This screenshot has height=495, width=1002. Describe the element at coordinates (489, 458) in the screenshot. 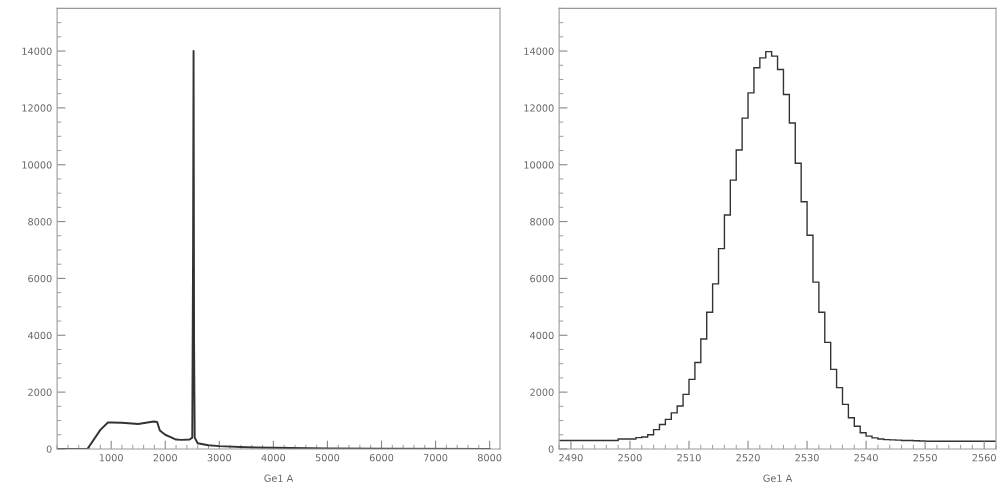

I see `x-tick-label: 8000` at that location.